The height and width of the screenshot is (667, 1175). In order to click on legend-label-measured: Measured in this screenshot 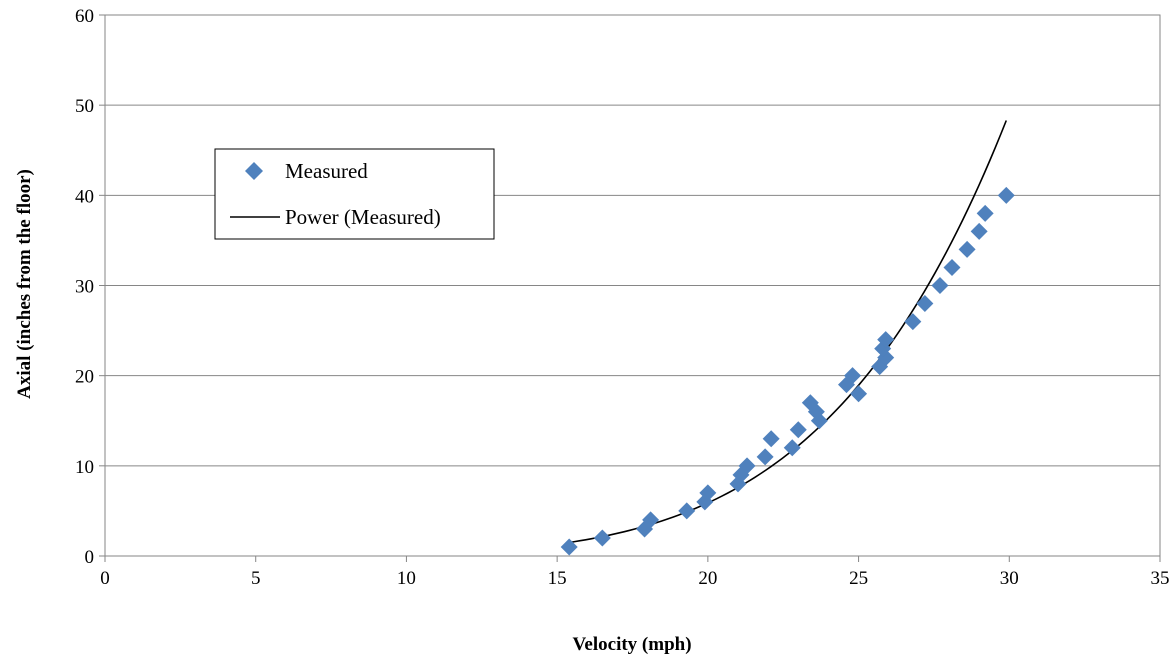, I will do `click(326, 171)`.